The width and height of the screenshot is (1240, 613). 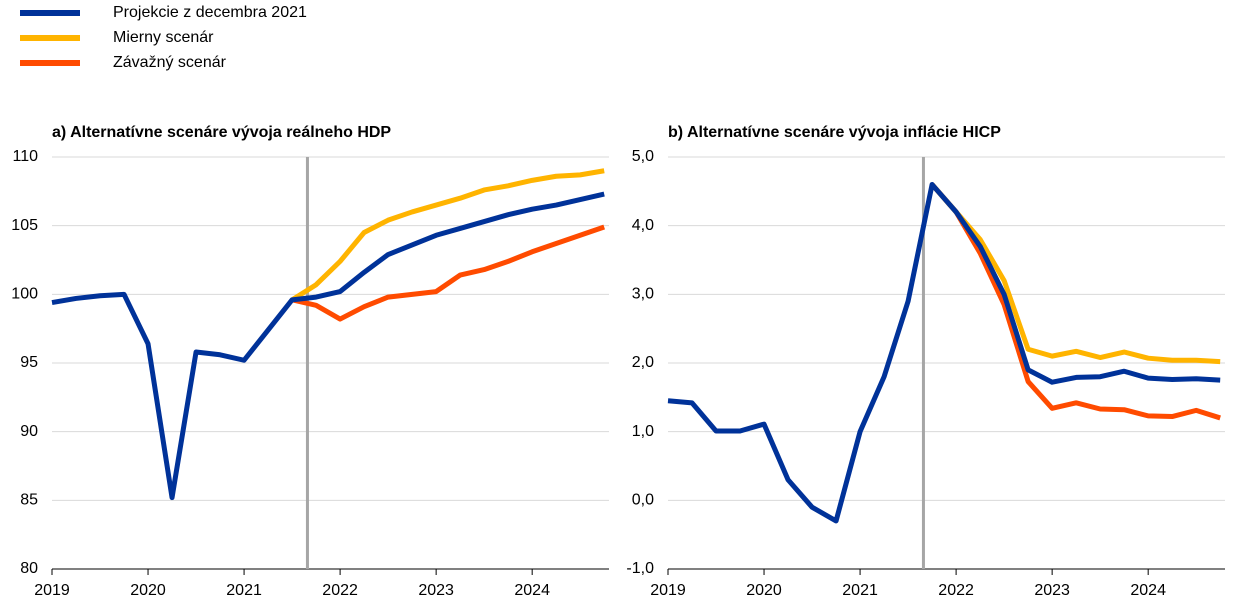 What do you see at coordinates (29, 500) in the screenshot?
I see `y-tick-label: 85` at bounding box center [29, 500].